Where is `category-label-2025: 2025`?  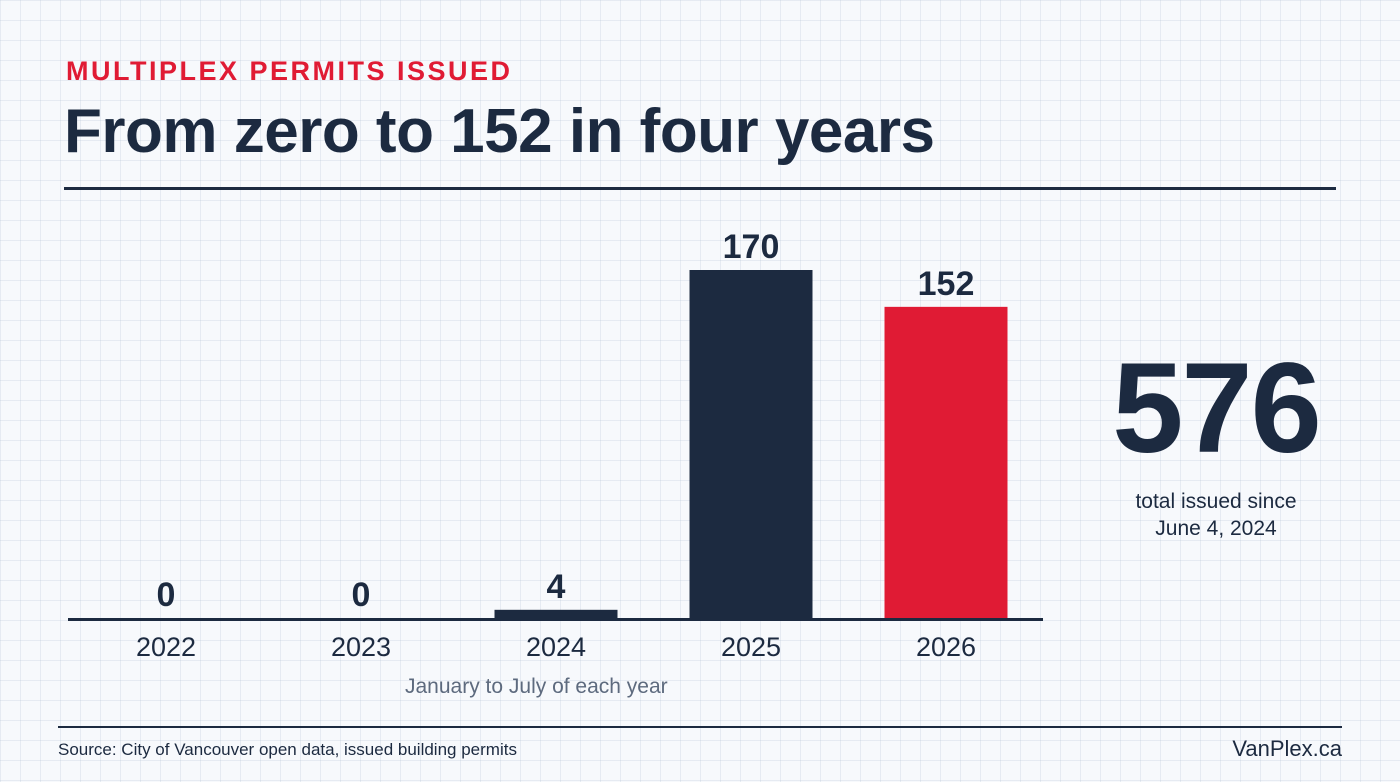 category-label-2025: 2025 is located at coordinates (751, 647).